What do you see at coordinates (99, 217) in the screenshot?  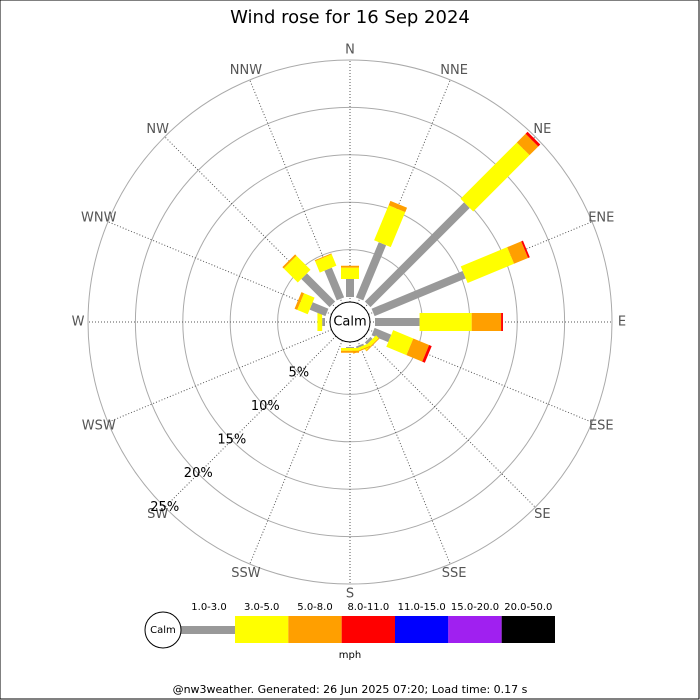 I see `direction-label: WNW` at bounding box center [99, 217].